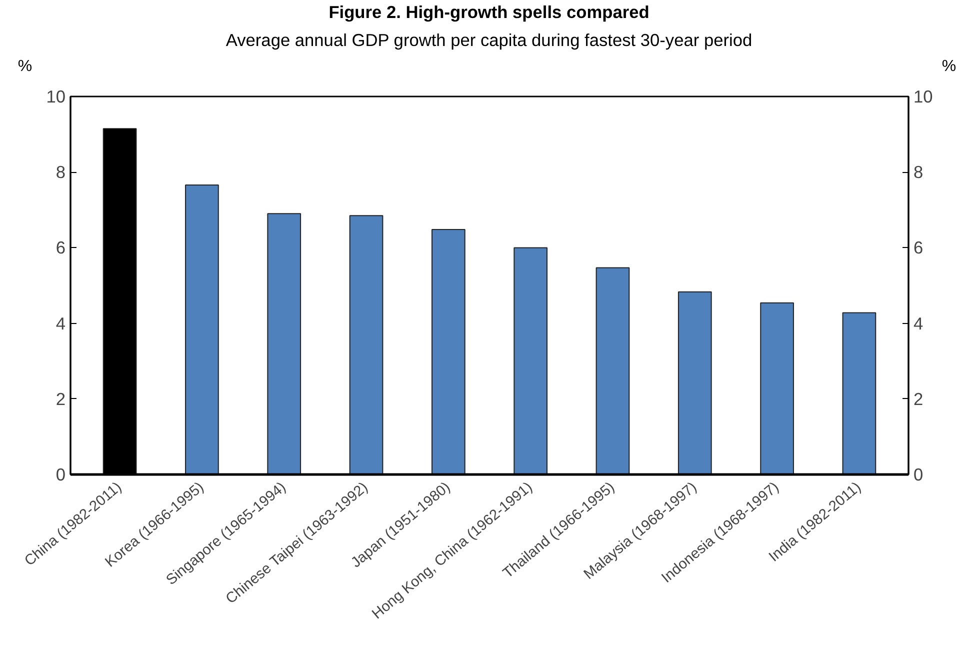 The width and height of the screenshot is (978, 666). I want to click on y-axis-title: %, so click(25, 67).